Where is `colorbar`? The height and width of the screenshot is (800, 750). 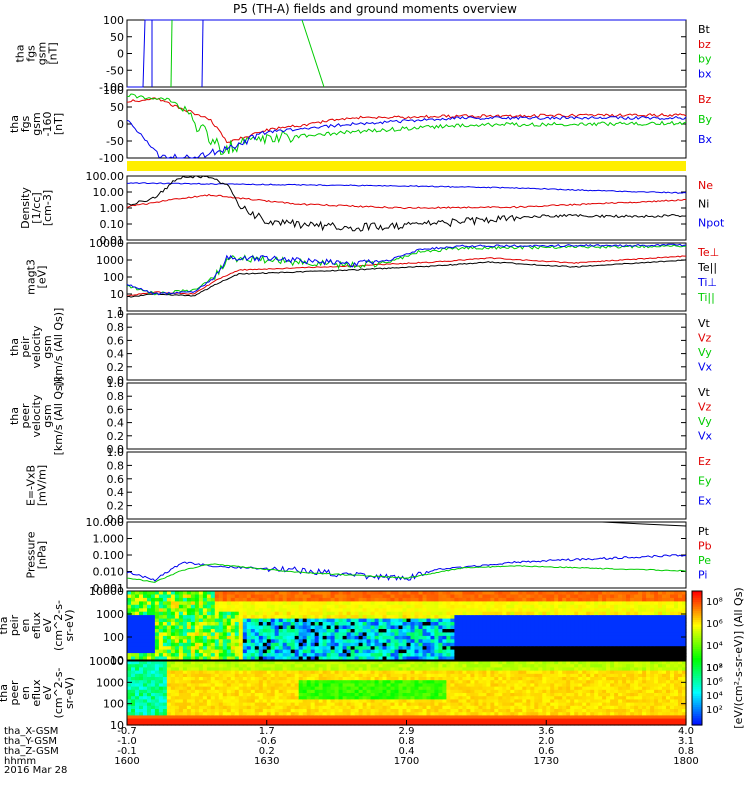
colorbar is located at coordinates (697, 658).